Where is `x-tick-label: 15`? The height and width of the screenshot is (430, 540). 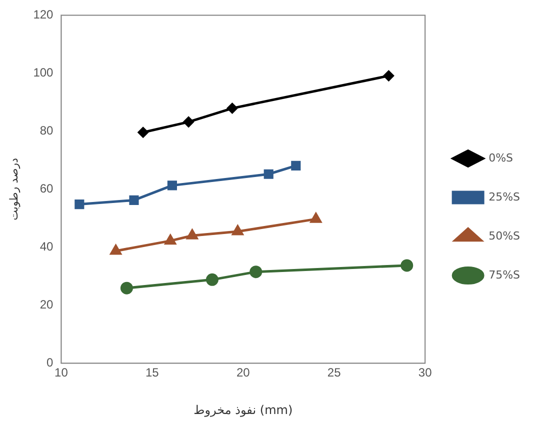
x-tick-label: 15 is located at coordinates (153, 373).